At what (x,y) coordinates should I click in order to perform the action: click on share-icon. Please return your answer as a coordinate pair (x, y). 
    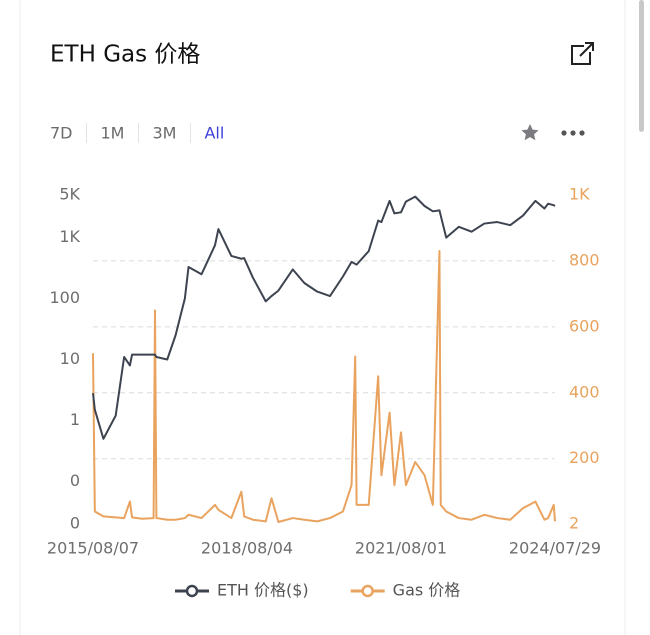
    Looking at the image, I should click on (582, 53).